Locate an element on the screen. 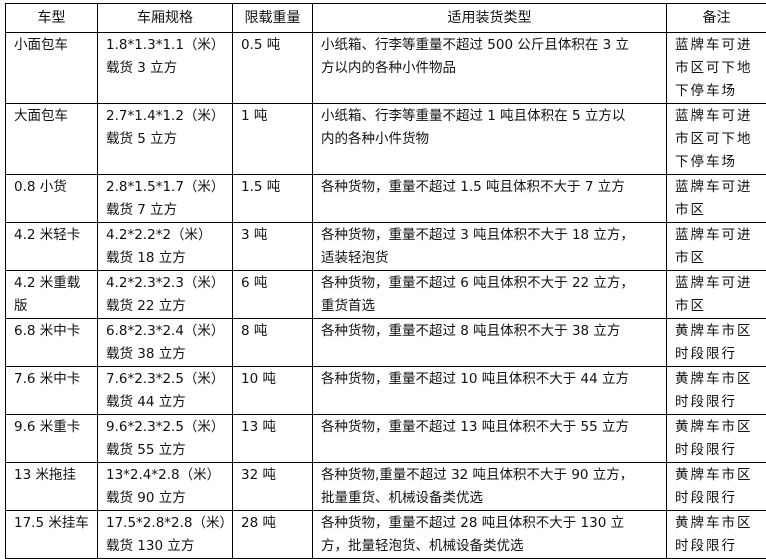  cell-text-line: 0.8 小货 is located at coordinates (52, 187).